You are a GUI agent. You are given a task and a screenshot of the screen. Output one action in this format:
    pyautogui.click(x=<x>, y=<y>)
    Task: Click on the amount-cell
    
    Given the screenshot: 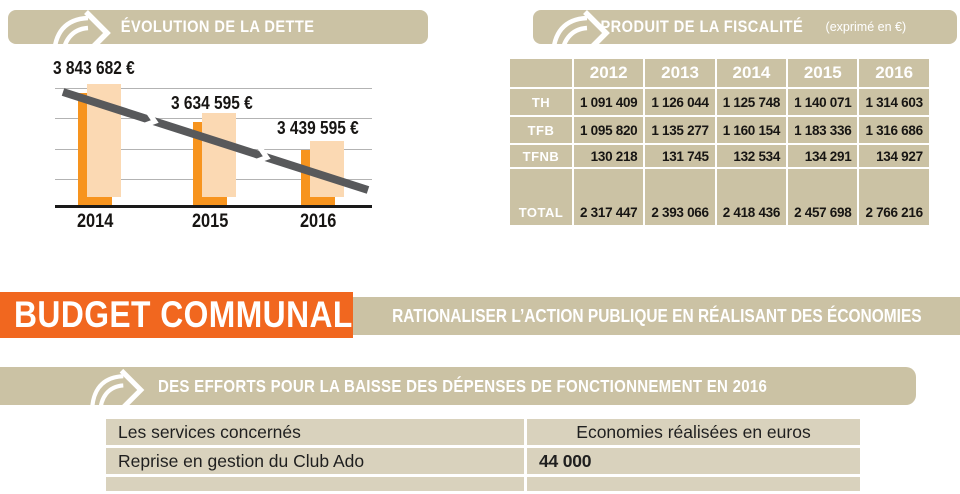 What is the action you would take?
    pyautogui.click(x=693, y=484)
    